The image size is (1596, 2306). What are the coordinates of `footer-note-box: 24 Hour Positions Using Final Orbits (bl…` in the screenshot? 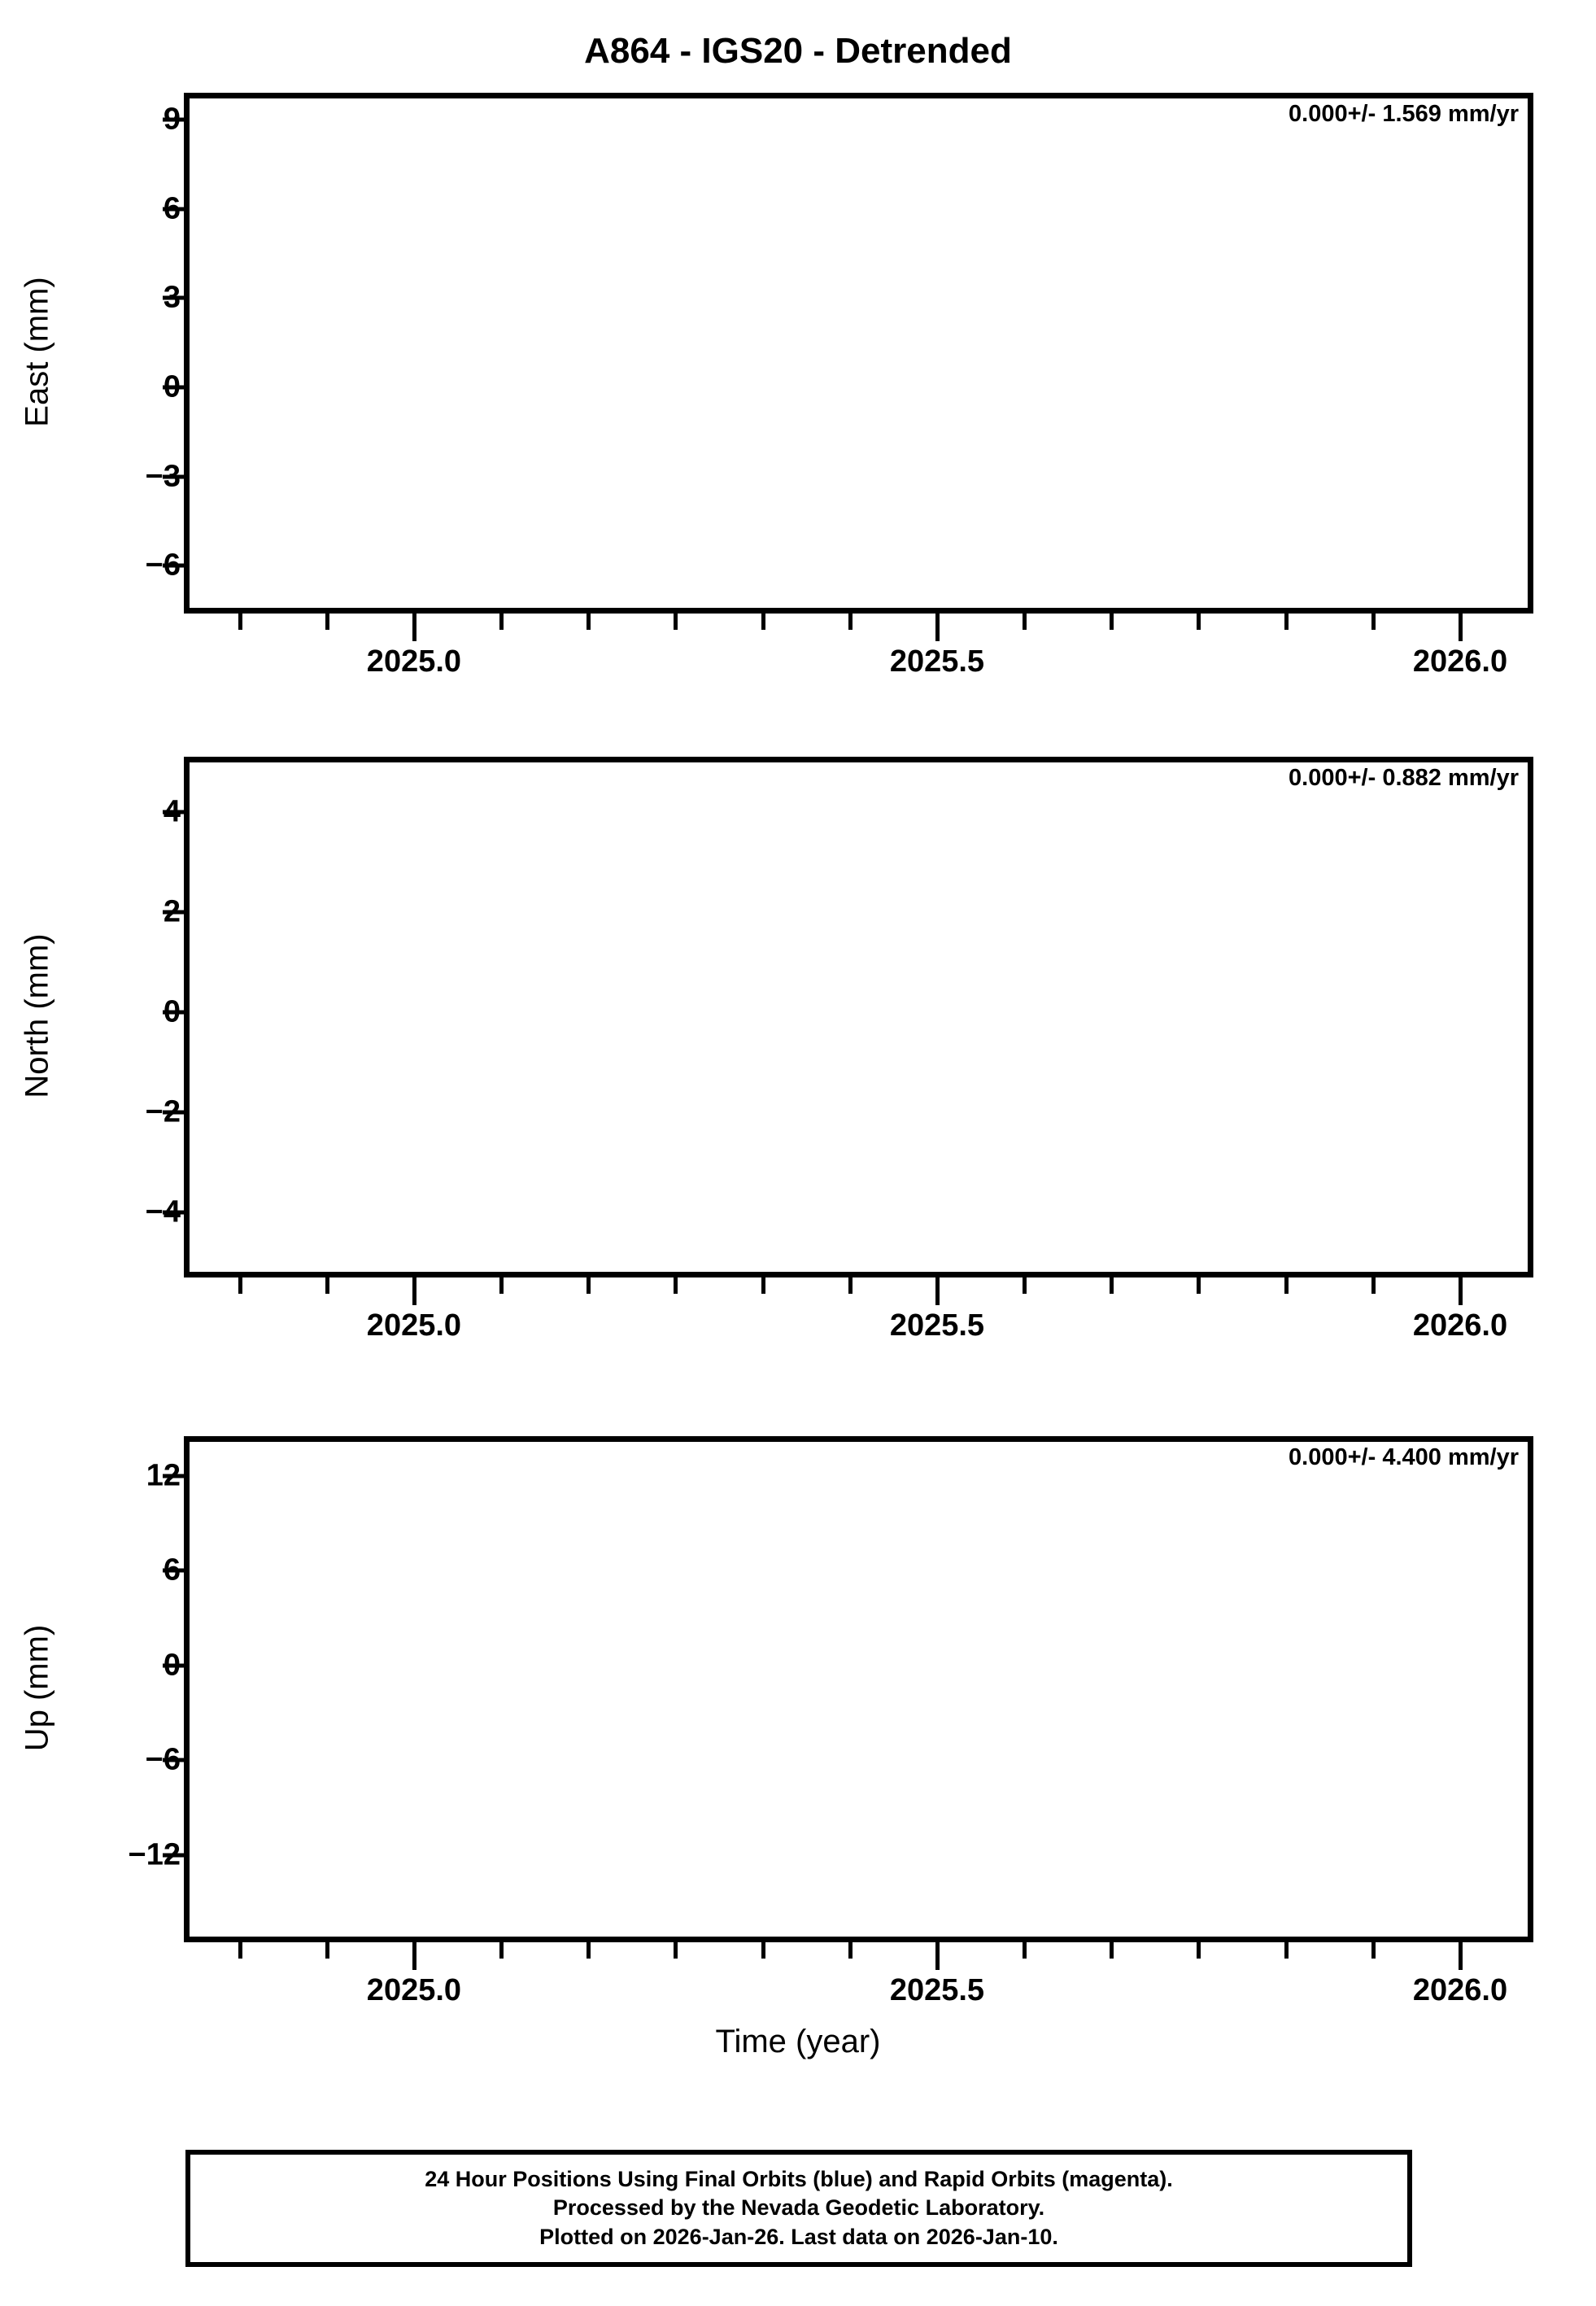 It's located at (798, 2208).